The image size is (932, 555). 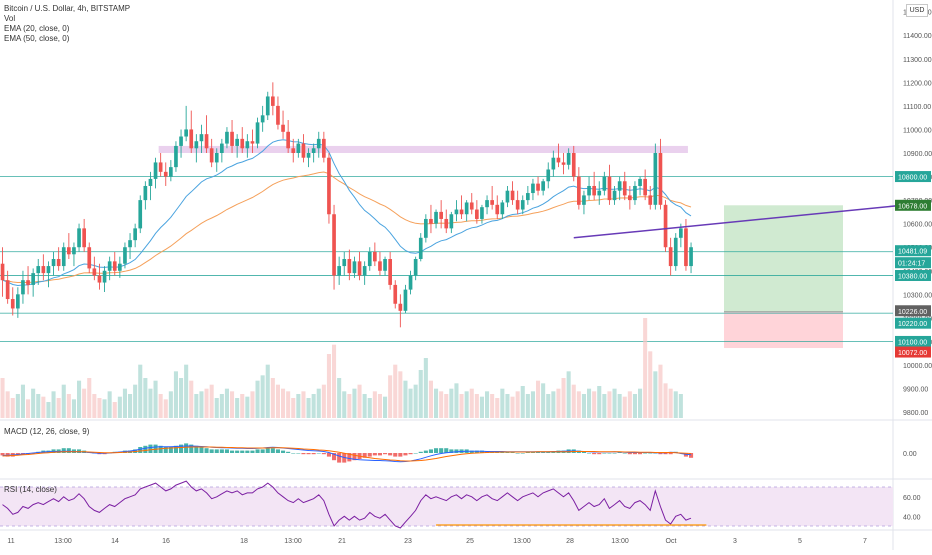 I want to click on macd-label: MACD (12, 26, close, 9), so click(x=47, y=431).